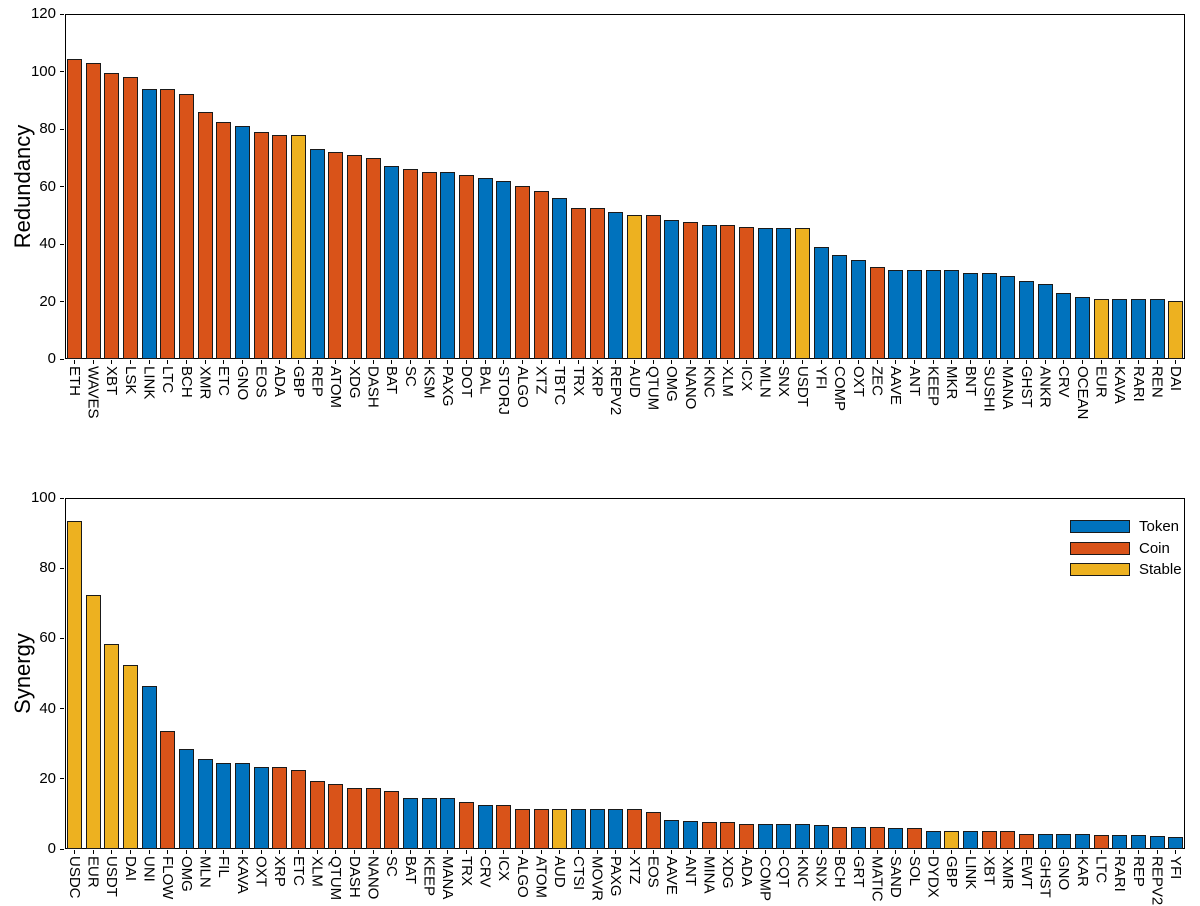 This screenshot has height=906, width=1200. What do you see at coordinates (168, 878) in the screenshot?
I see `x-tick-label-flow: FLOW` at bounding box center [168, 878].